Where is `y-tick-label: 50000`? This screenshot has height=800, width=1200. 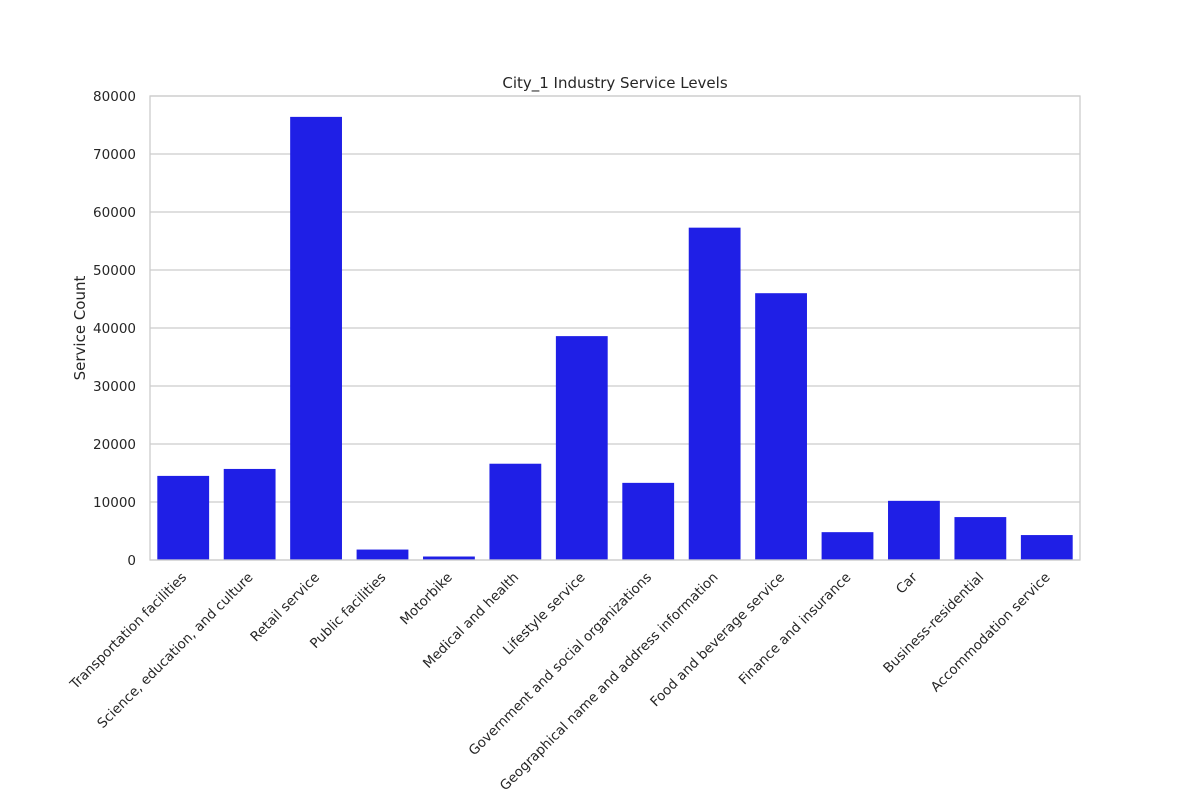 y-tick-label: 50000 is located at coordinates (114, 271).